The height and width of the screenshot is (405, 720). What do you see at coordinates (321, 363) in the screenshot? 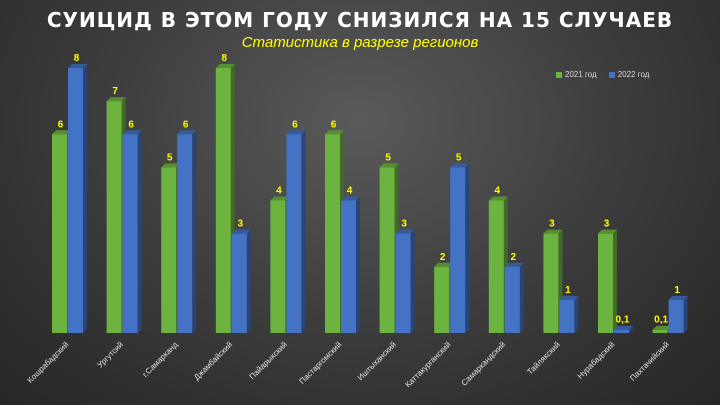
I see `x-tick-label: Пастаргомский` at bounding box center [321, 363].